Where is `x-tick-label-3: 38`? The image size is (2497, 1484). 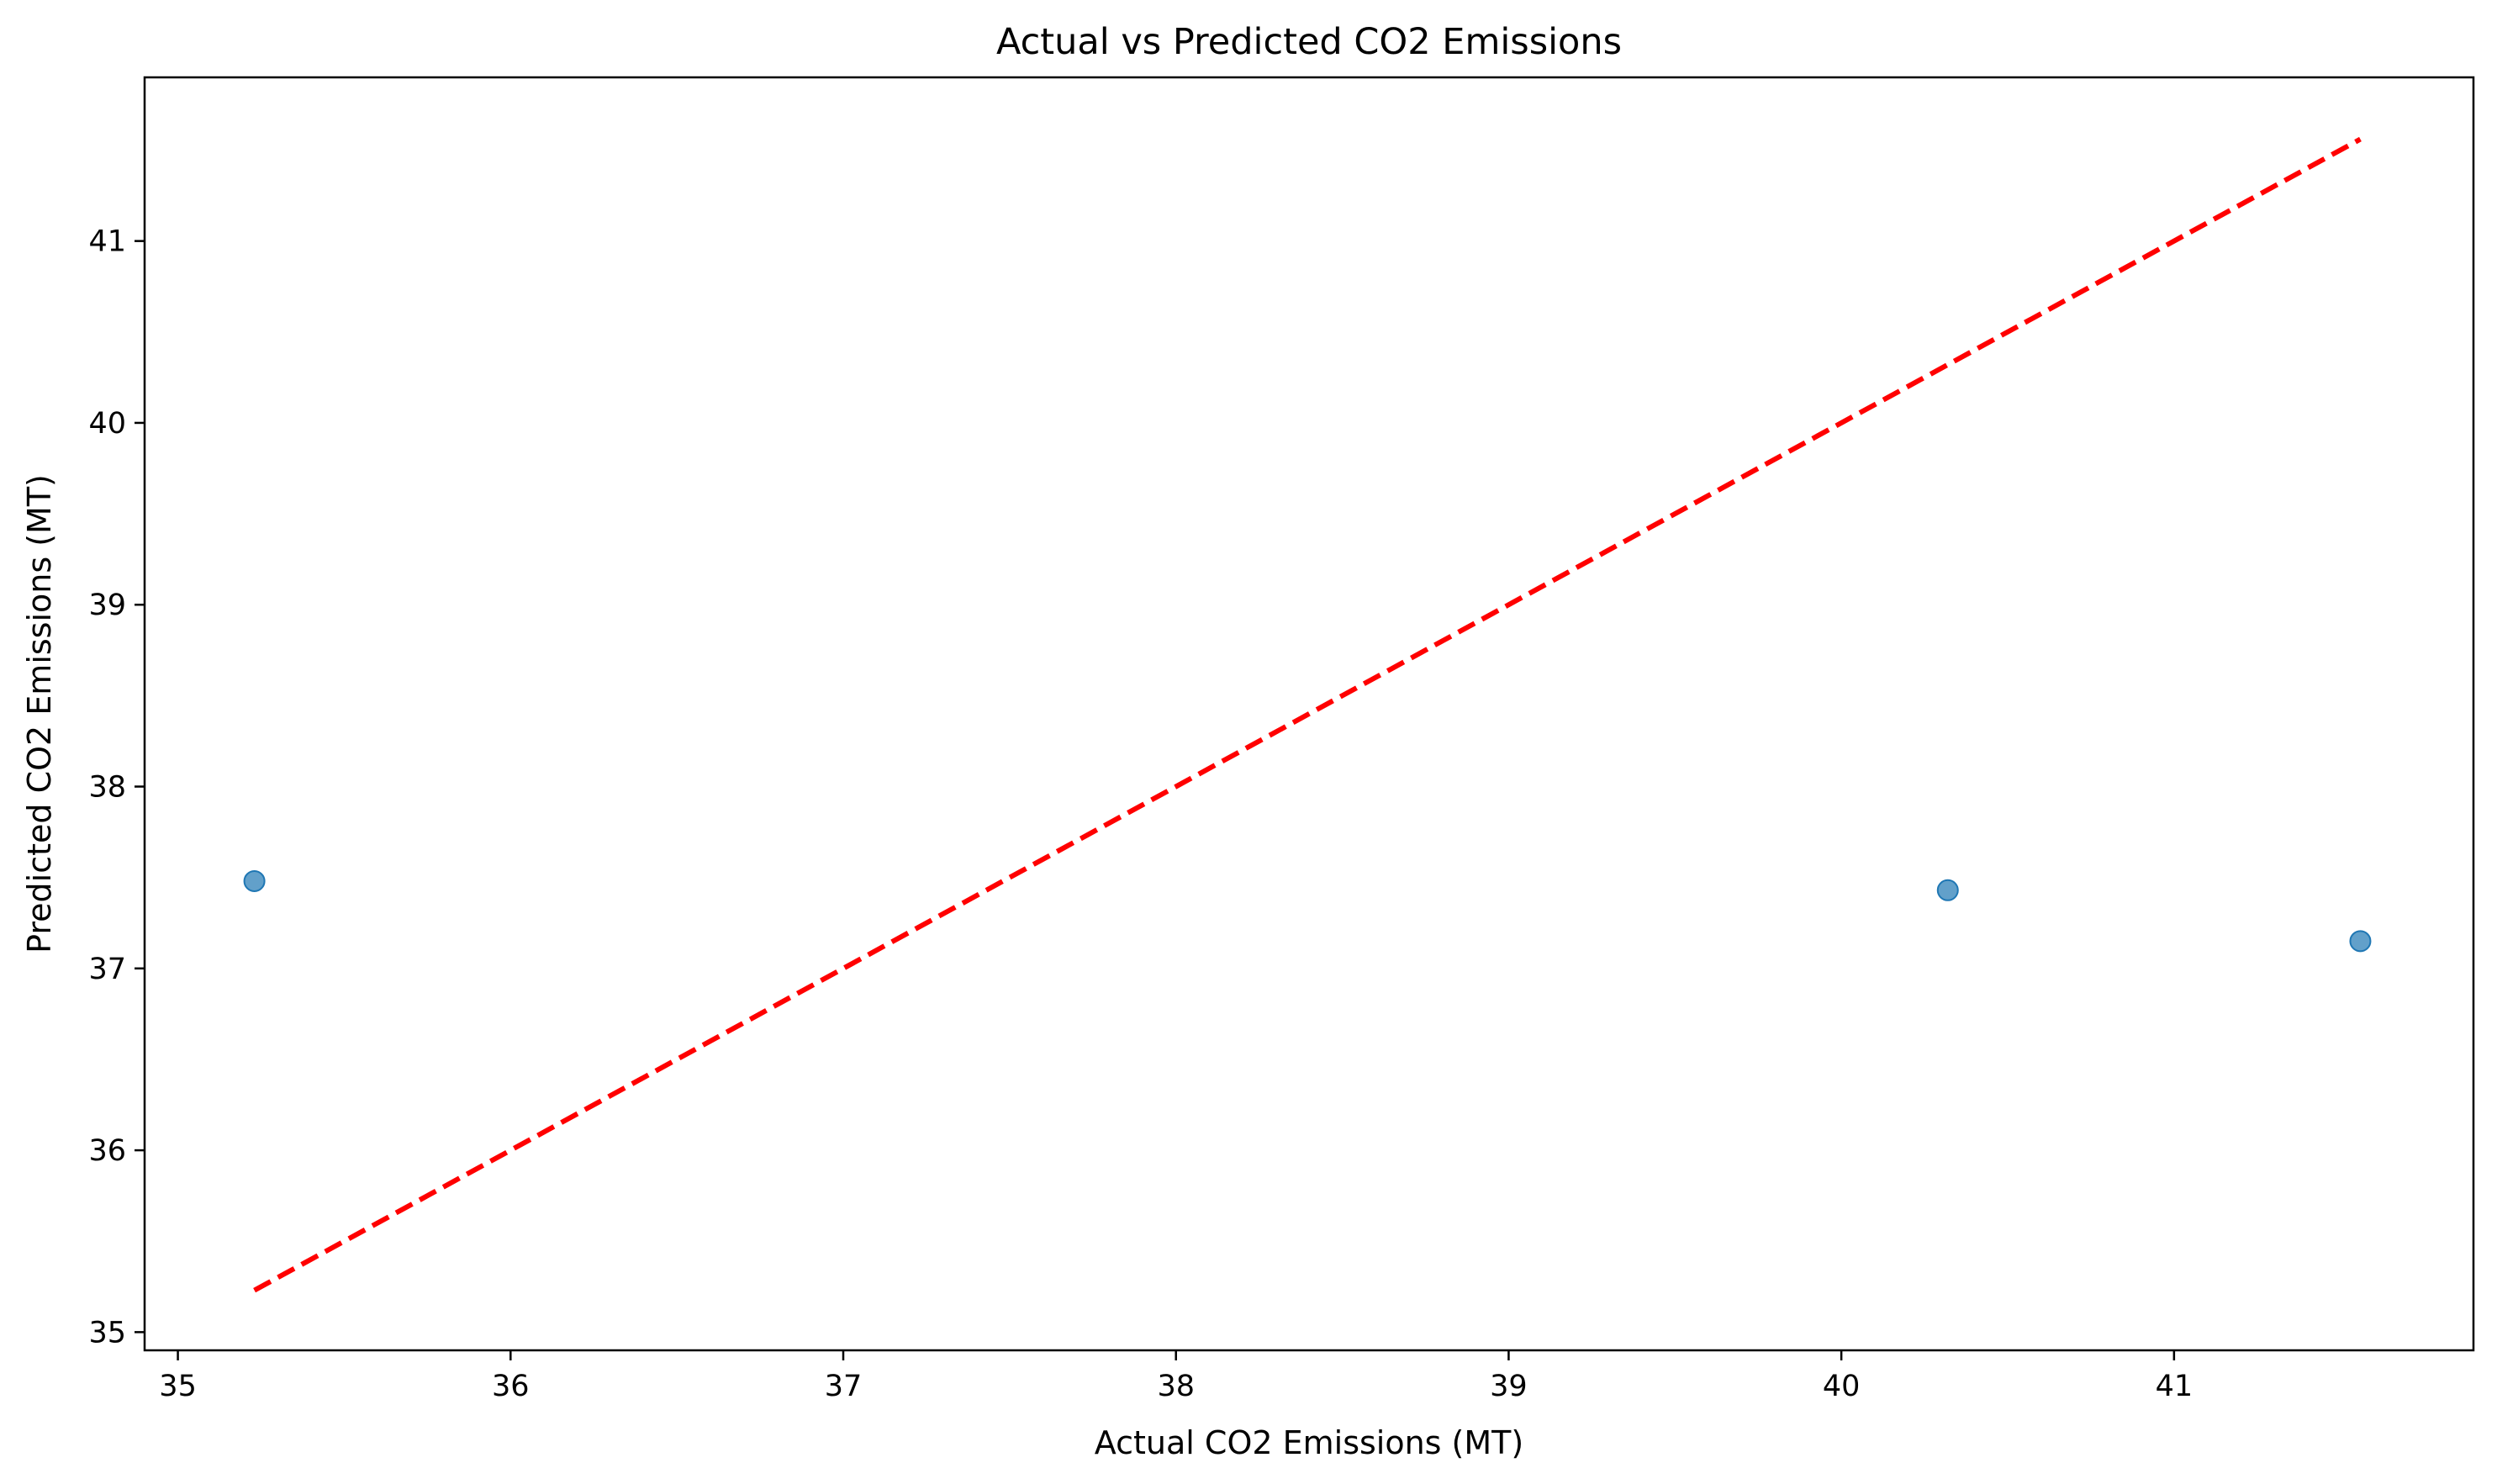 x-tick-label-3: 38 is located at coordinates (1176, 1386).